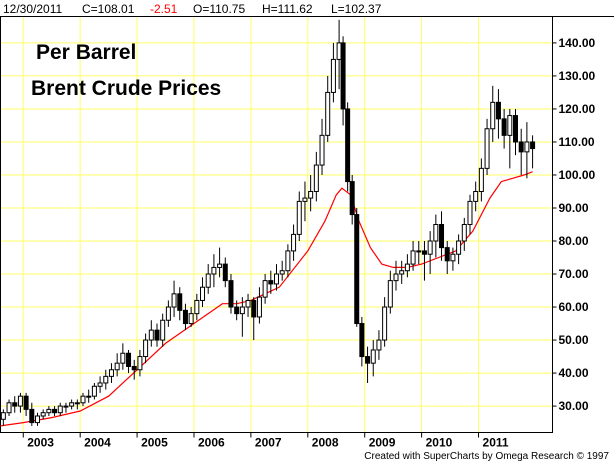 This screenshot has height=463, width=614. What do you see at coordinates (154, 443) in the screenshot?
I see `x-tick-label: 2005` at bounding box center [154, 443].